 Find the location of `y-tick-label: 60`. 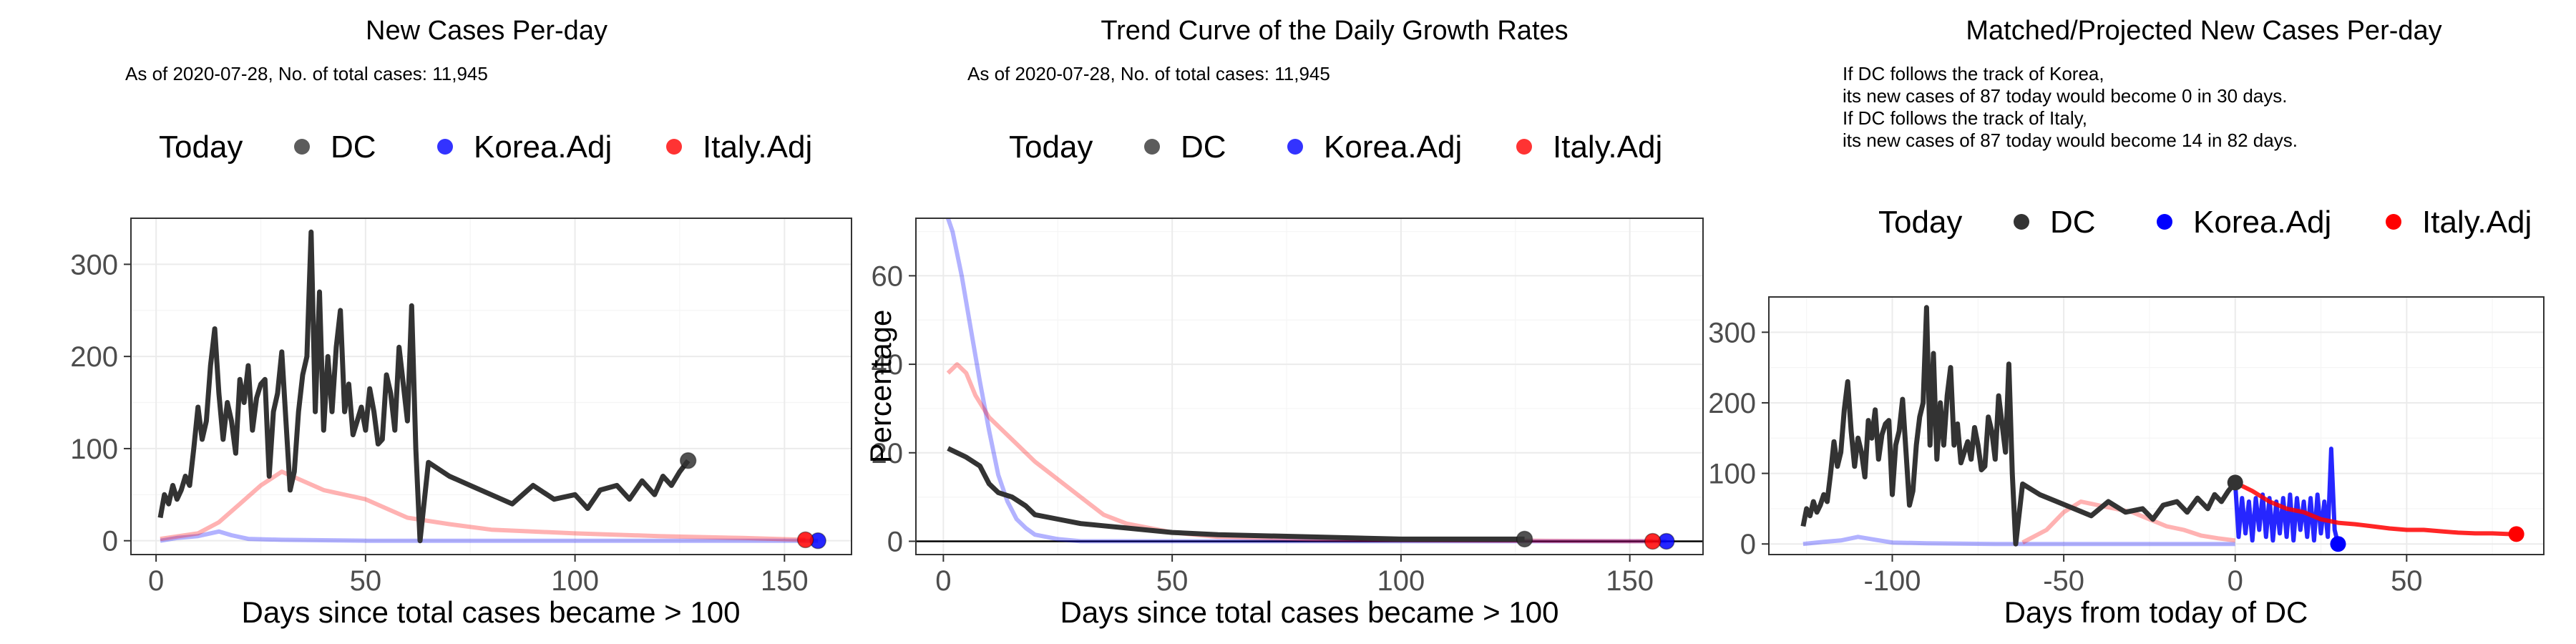

y-tick-label: 60 is located at coordinates (888, 276).